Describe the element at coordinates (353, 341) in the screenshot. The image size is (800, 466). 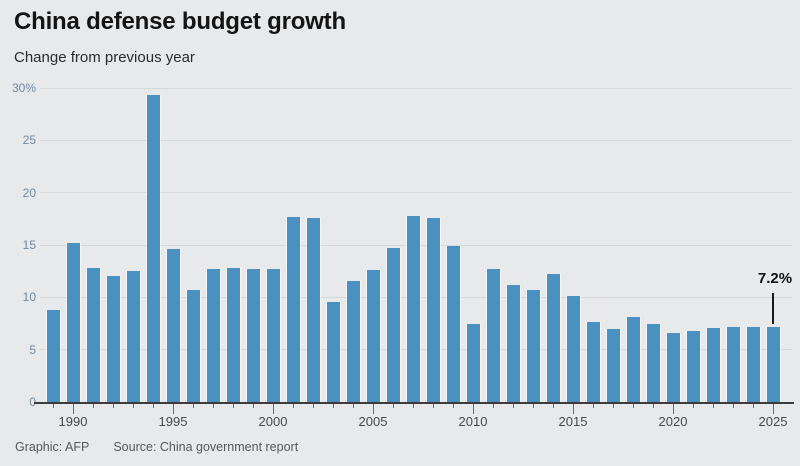
I see `bar-2004` at that location.